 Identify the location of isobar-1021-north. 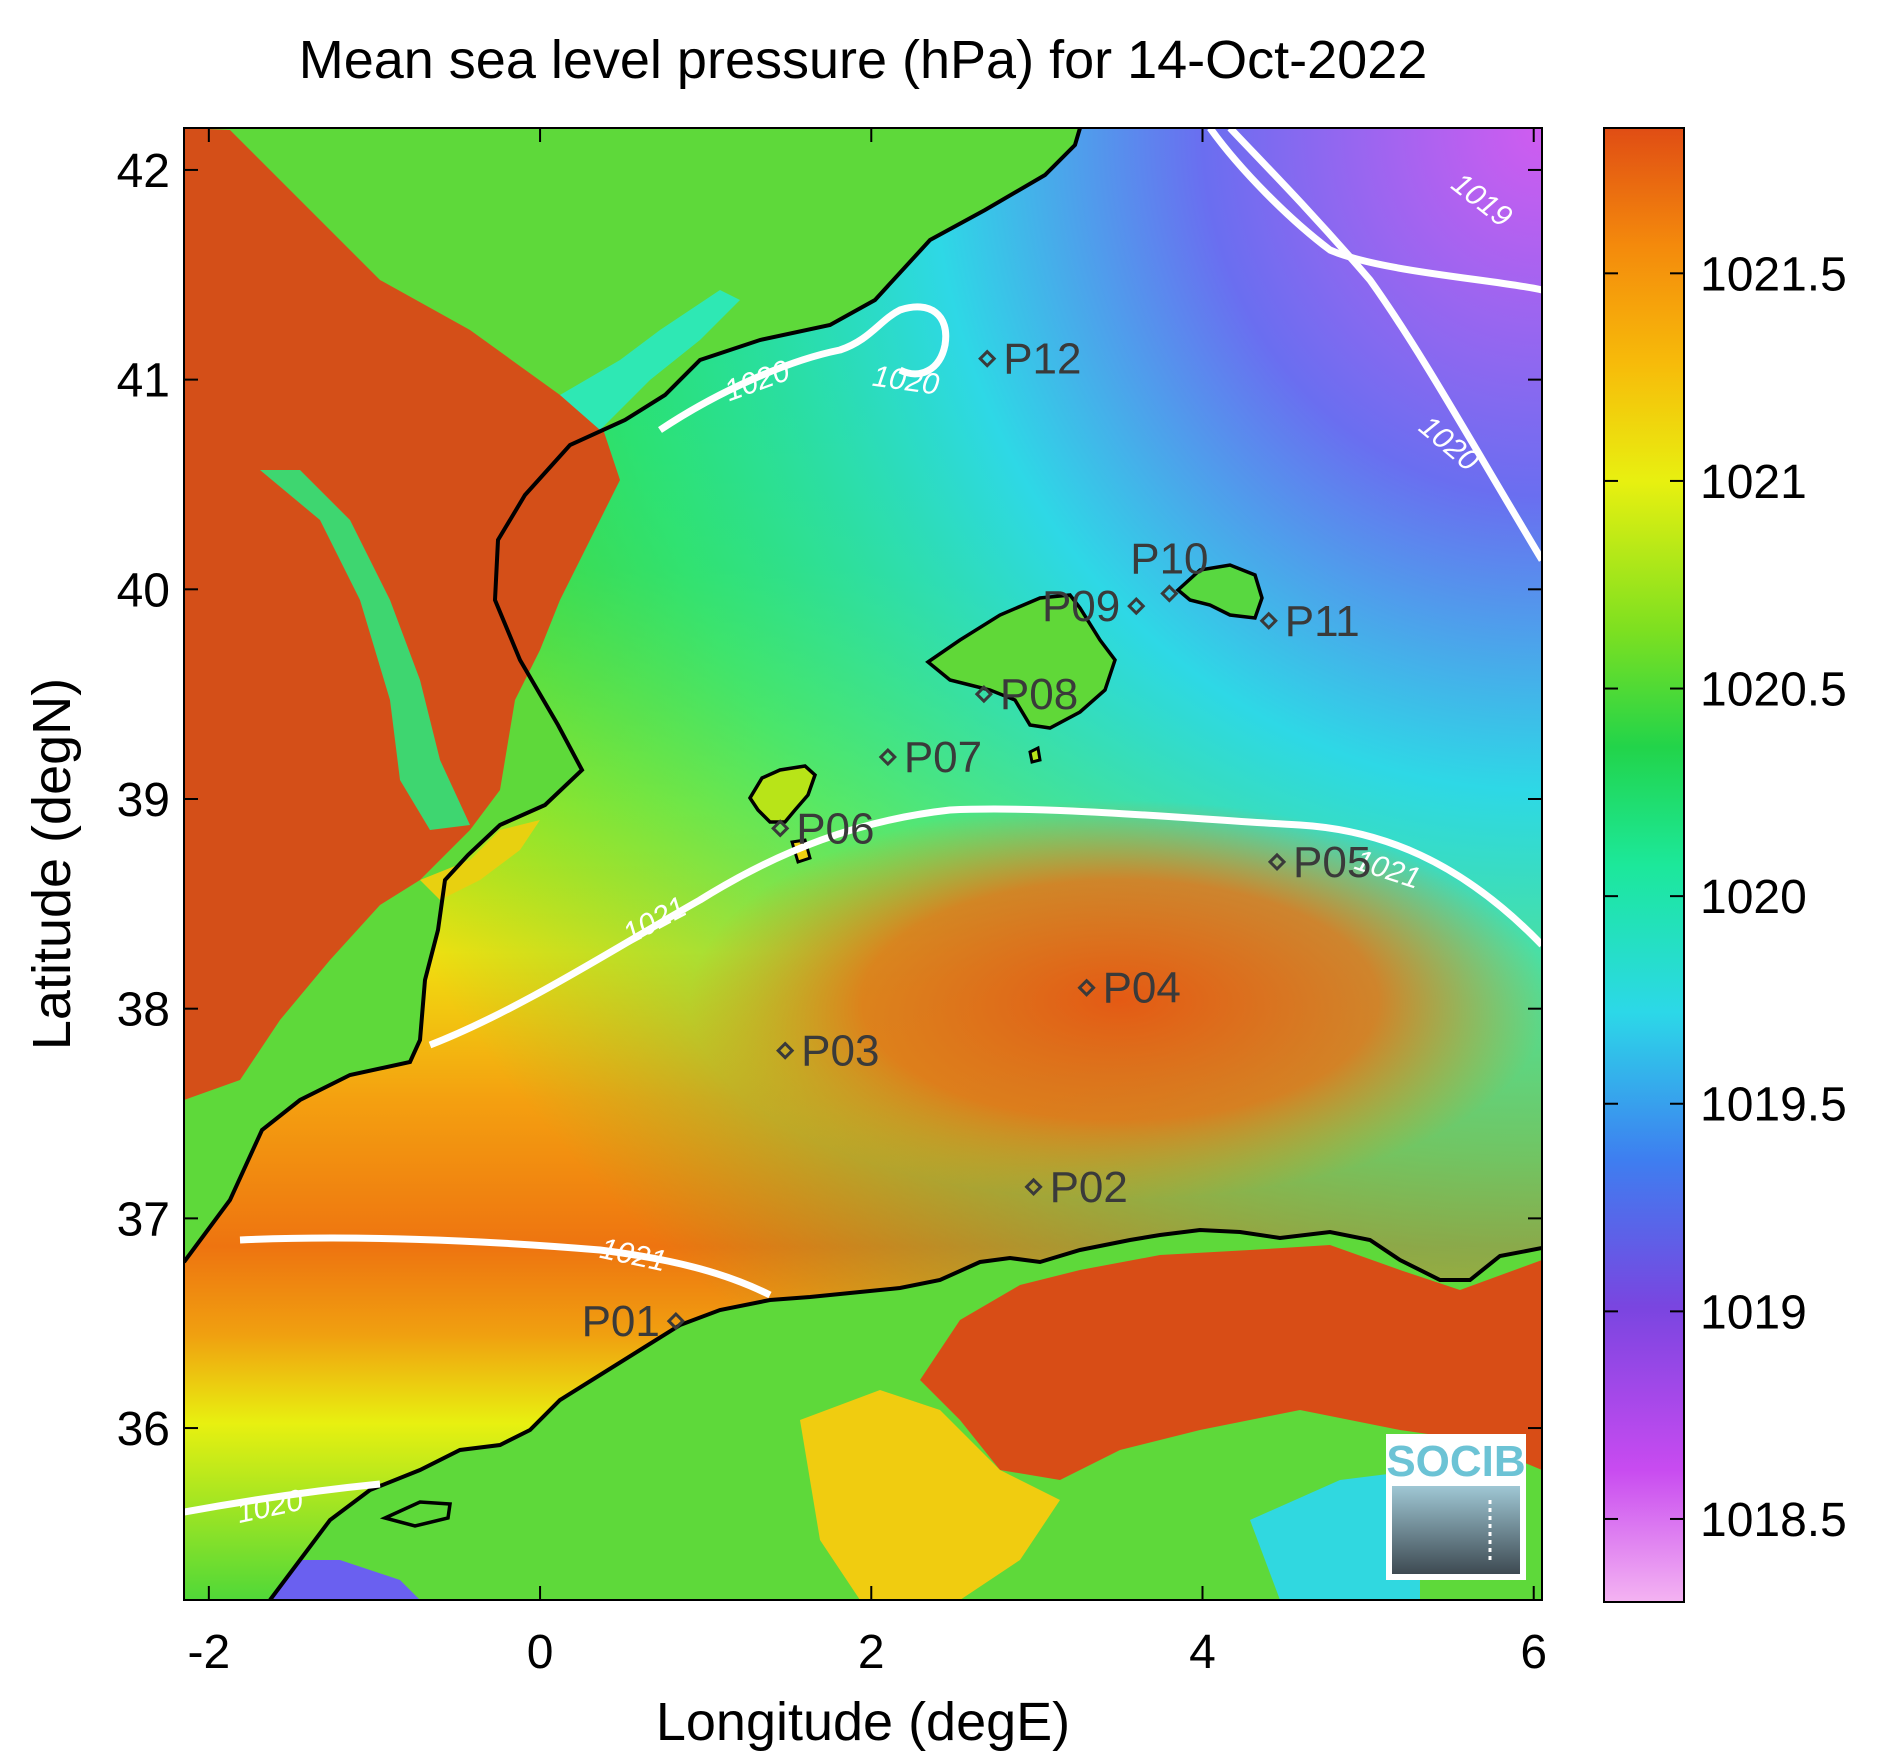
(985, 927).